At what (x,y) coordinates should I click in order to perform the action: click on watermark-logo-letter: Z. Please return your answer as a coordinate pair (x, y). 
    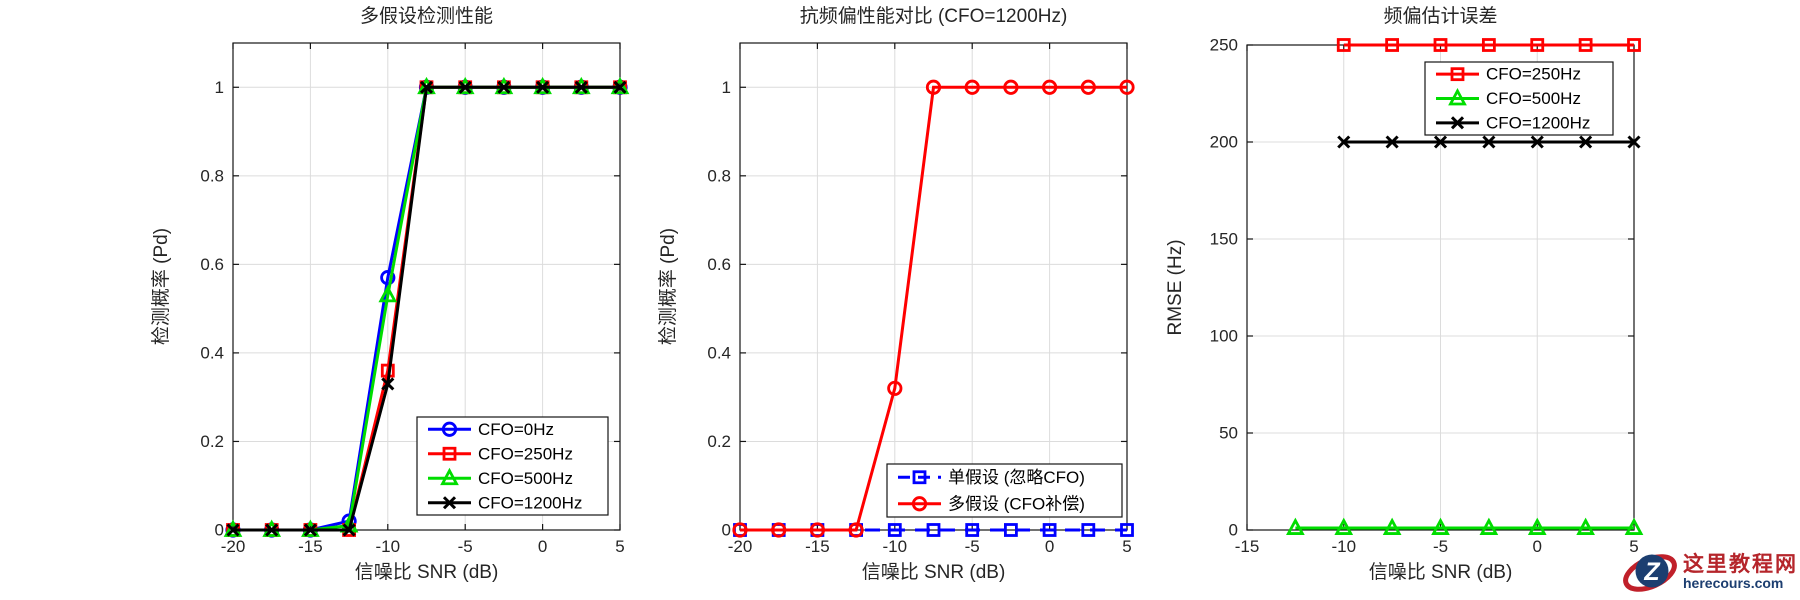
    Looking at the image, I should click on (1652, 572).